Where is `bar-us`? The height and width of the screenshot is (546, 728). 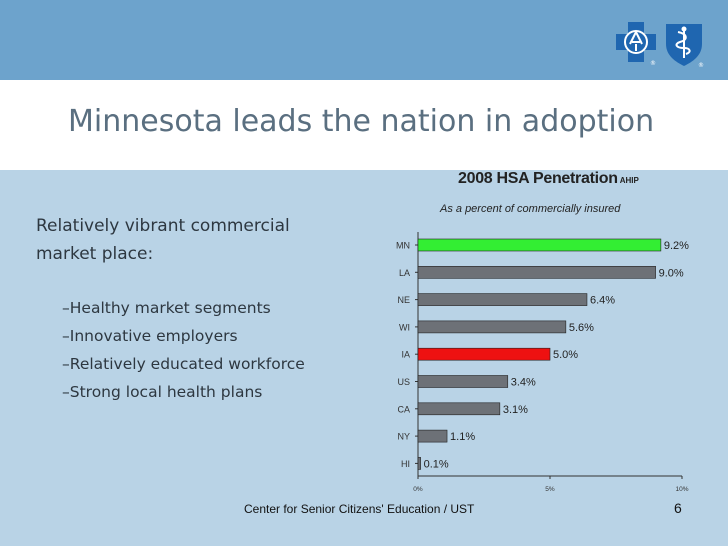
bar-us is located at coordinates (463, 381).